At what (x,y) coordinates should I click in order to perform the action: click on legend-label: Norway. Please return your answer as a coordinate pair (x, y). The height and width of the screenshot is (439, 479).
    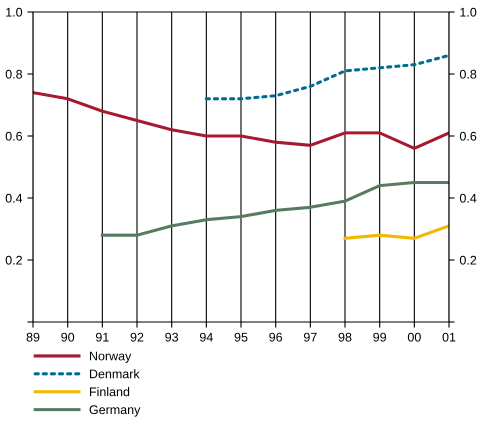
    Looking at the image, I should click on (111, 357).